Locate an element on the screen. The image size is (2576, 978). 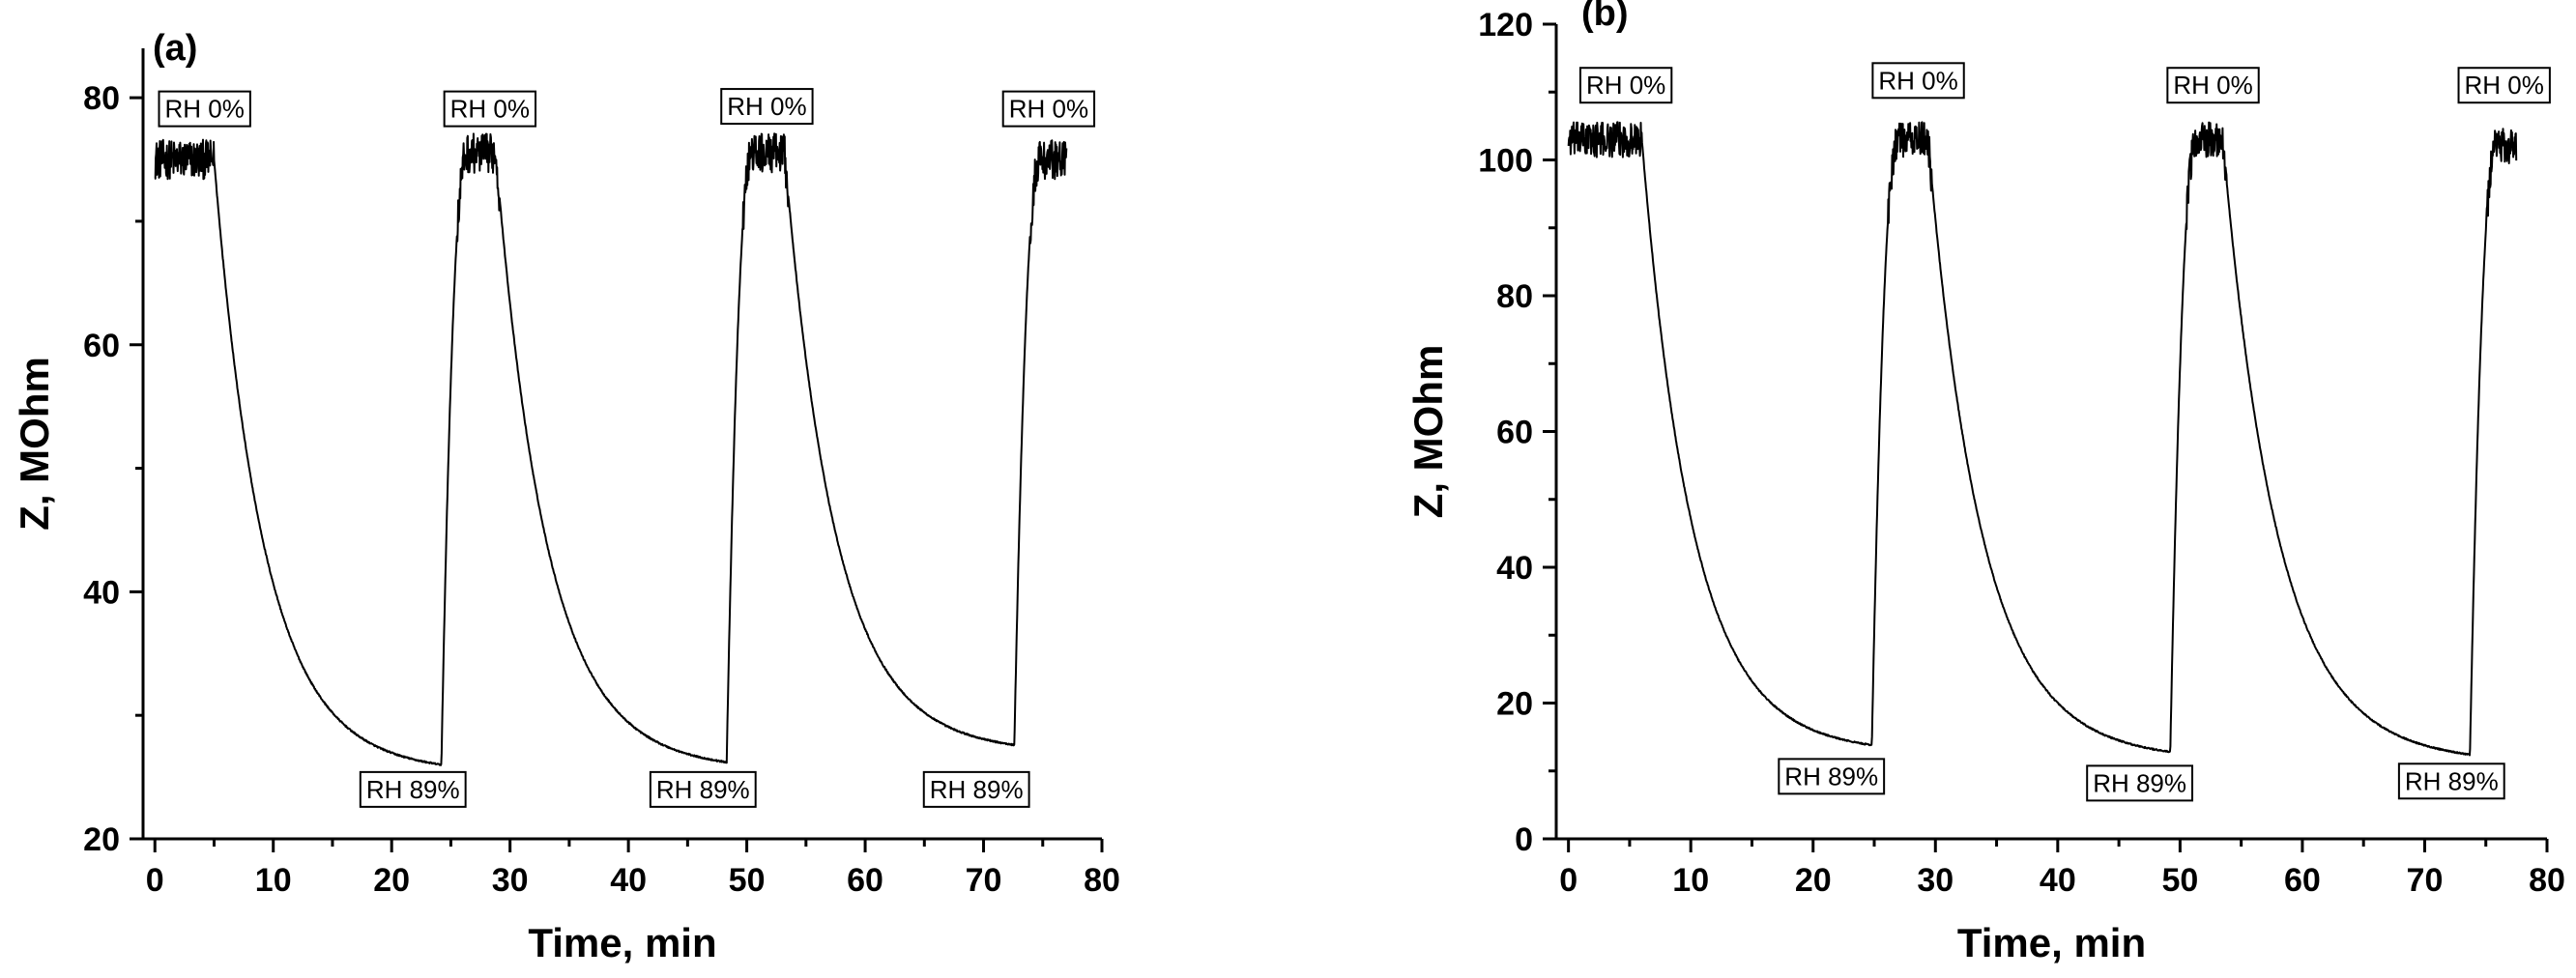
panel-b-panel-label: (b) is located at coordinates (1605, 17).